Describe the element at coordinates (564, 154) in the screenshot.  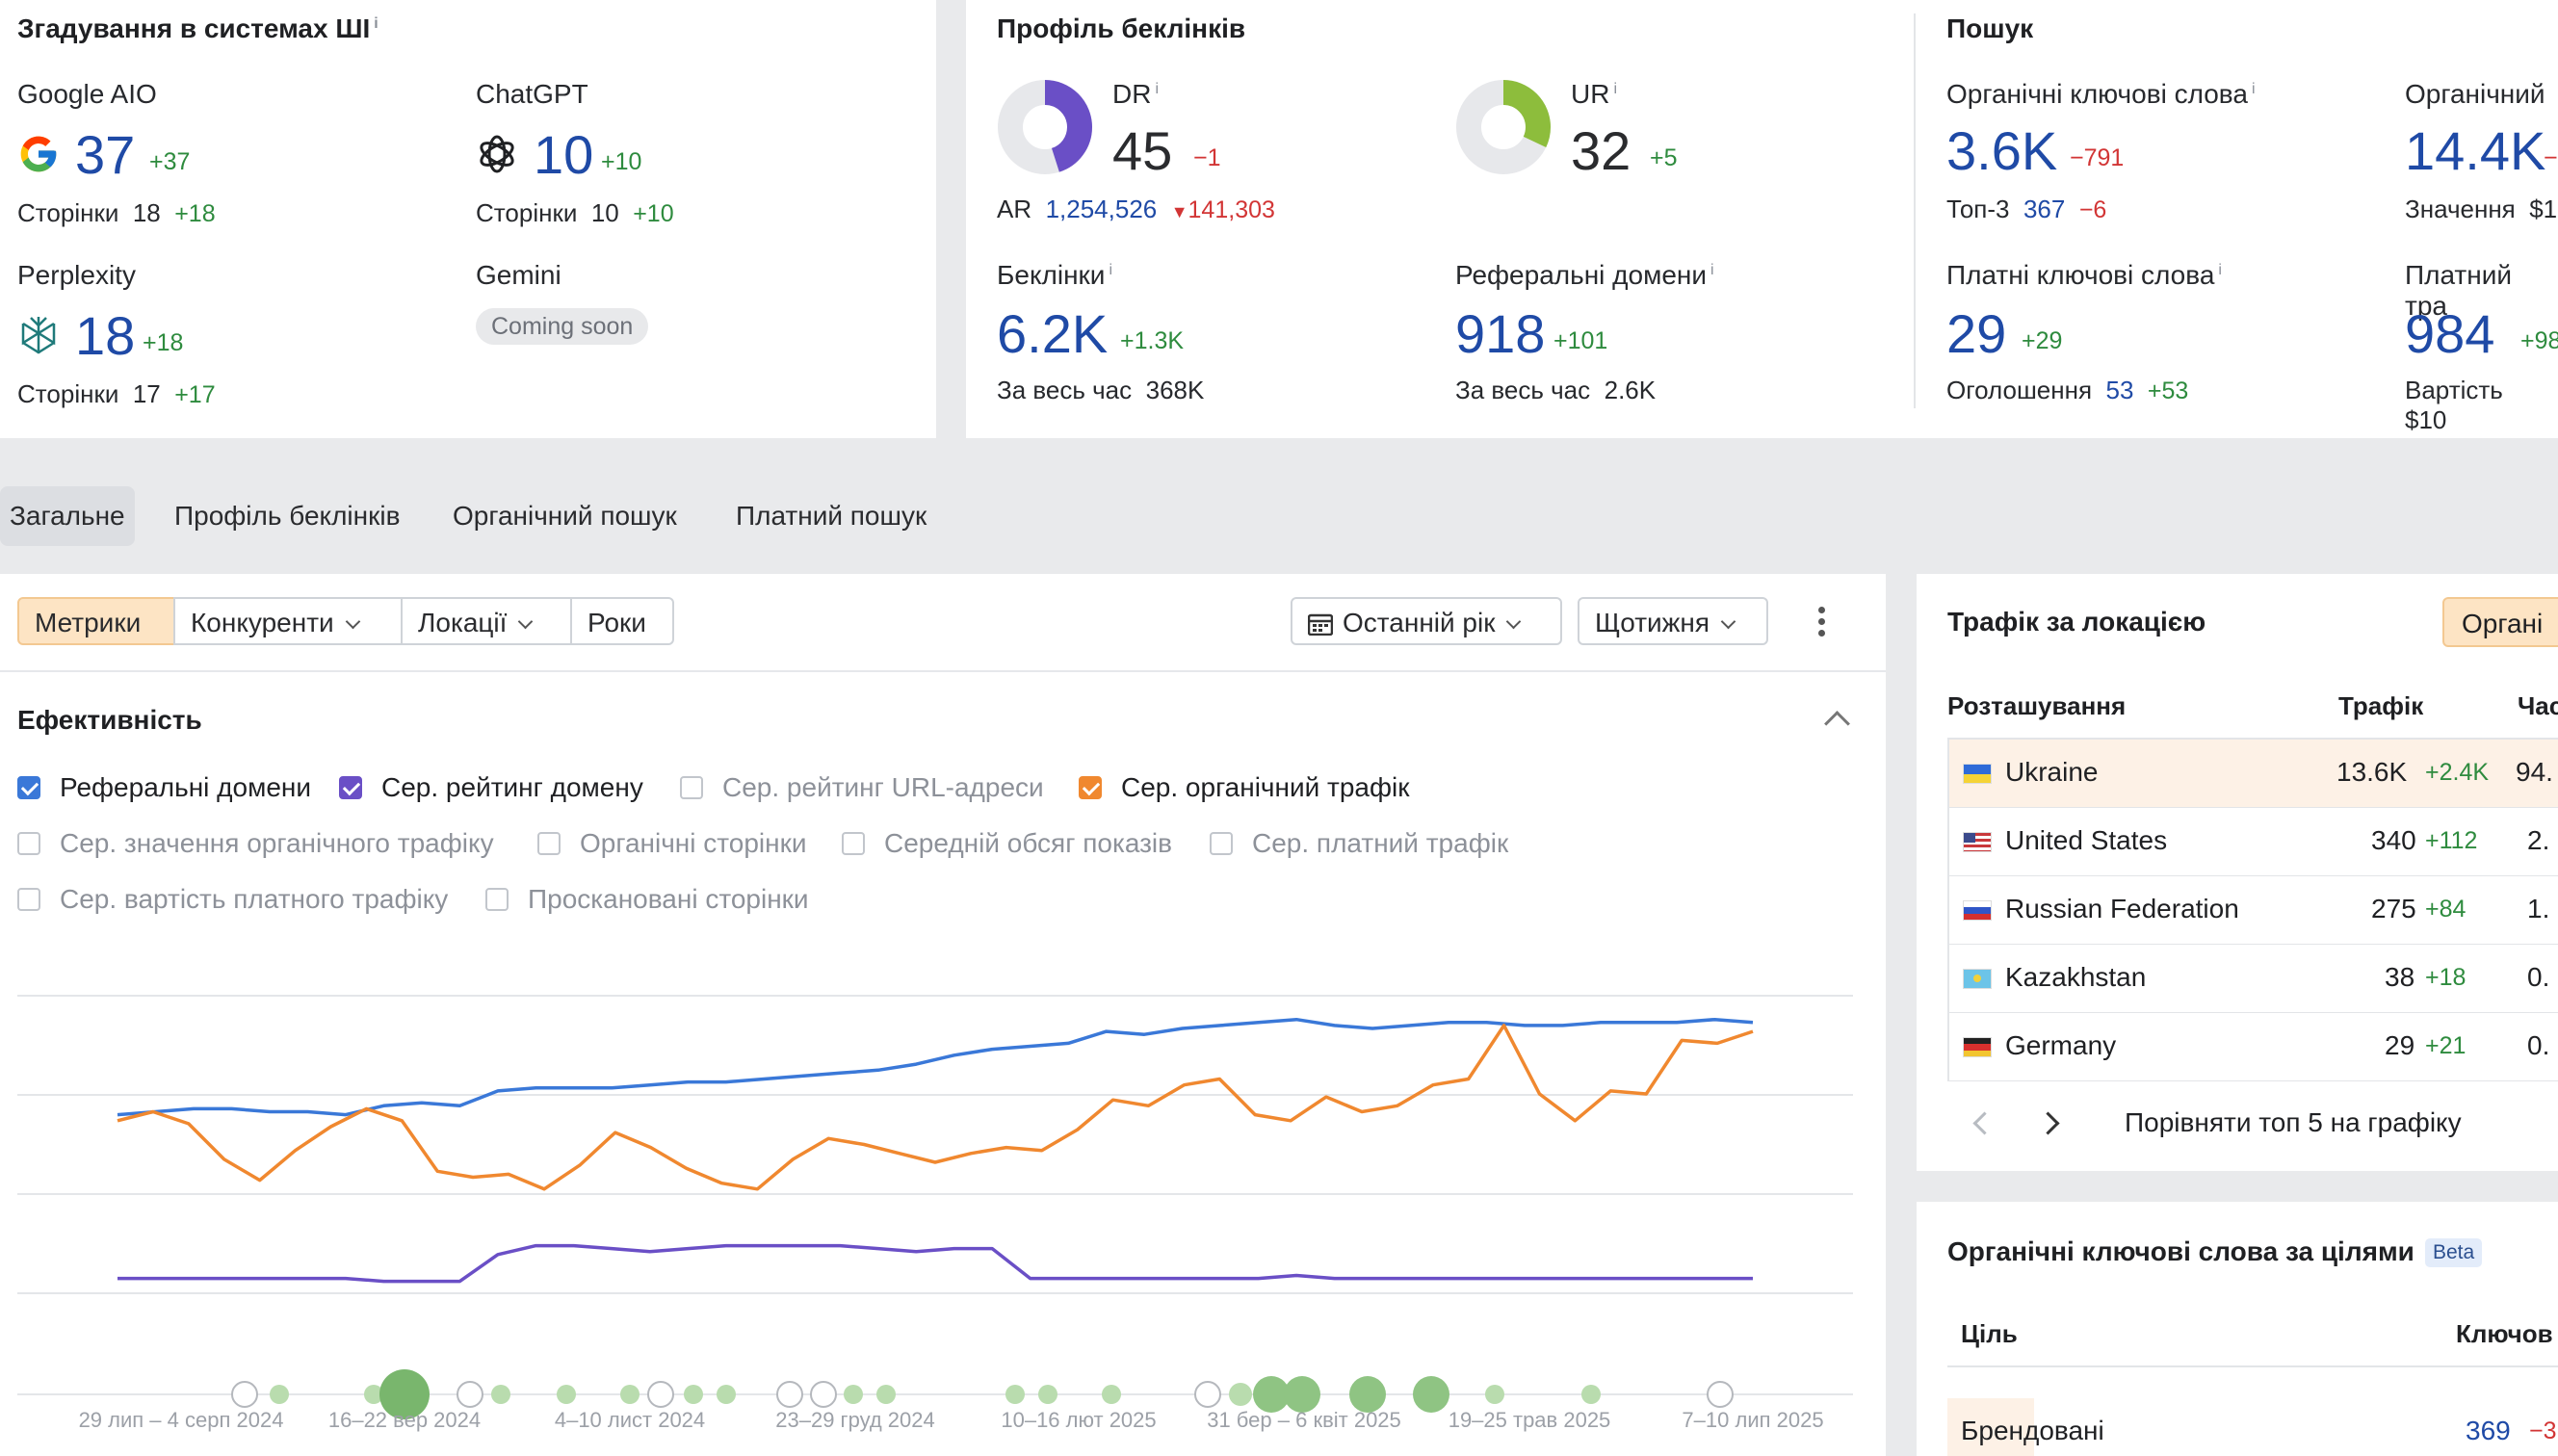
I see `chatgpt-value: 10` at that location.